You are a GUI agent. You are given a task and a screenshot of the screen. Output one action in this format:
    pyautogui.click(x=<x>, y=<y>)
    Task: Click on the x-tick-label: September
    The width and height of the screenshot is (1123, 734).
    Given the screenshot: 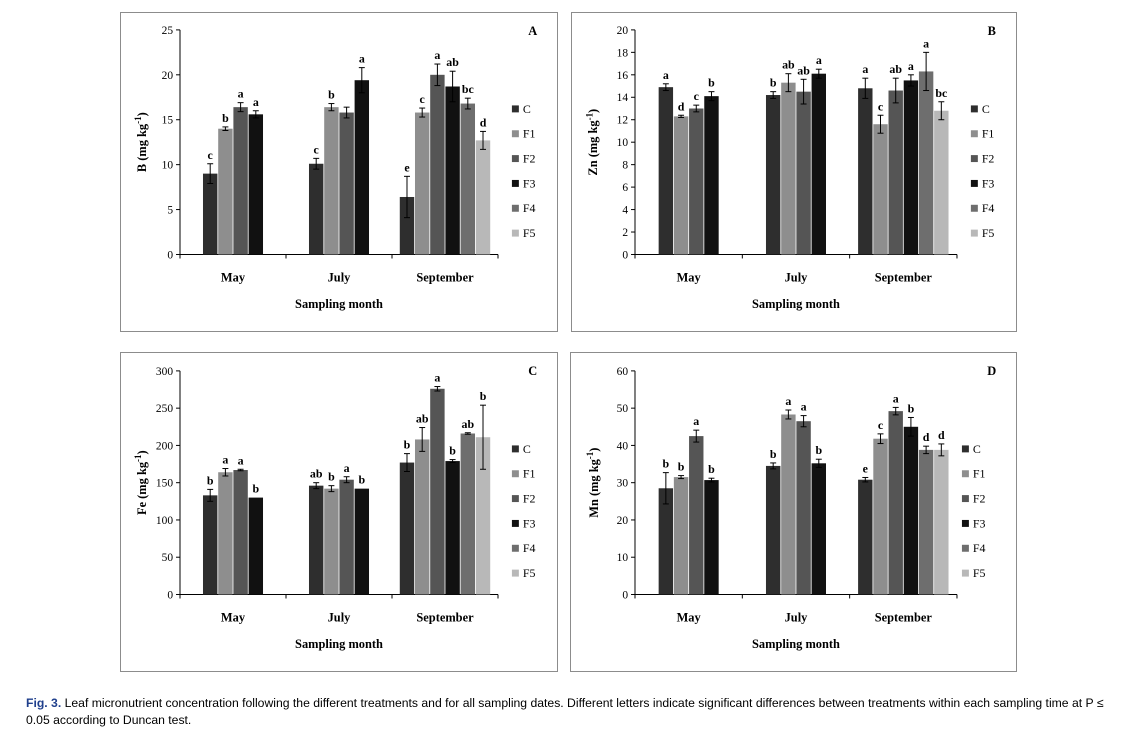 What is the action you would take?
    pyautogui.click(x=445, y=277)
    